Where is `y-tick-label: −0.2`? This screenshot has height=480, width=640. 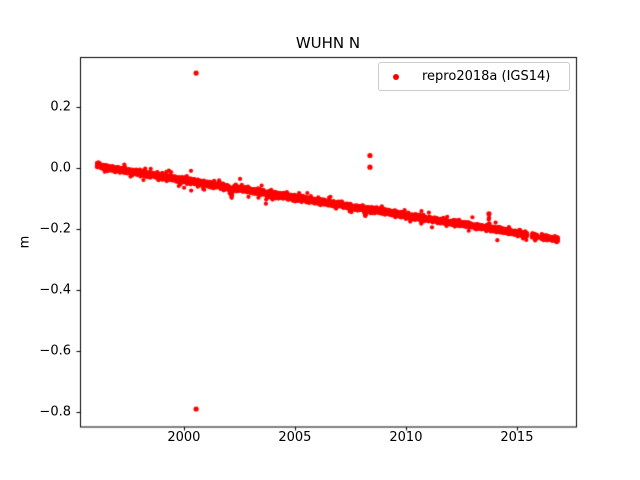 y-tick-label: −0.2 is located at coordinates (55, 229).